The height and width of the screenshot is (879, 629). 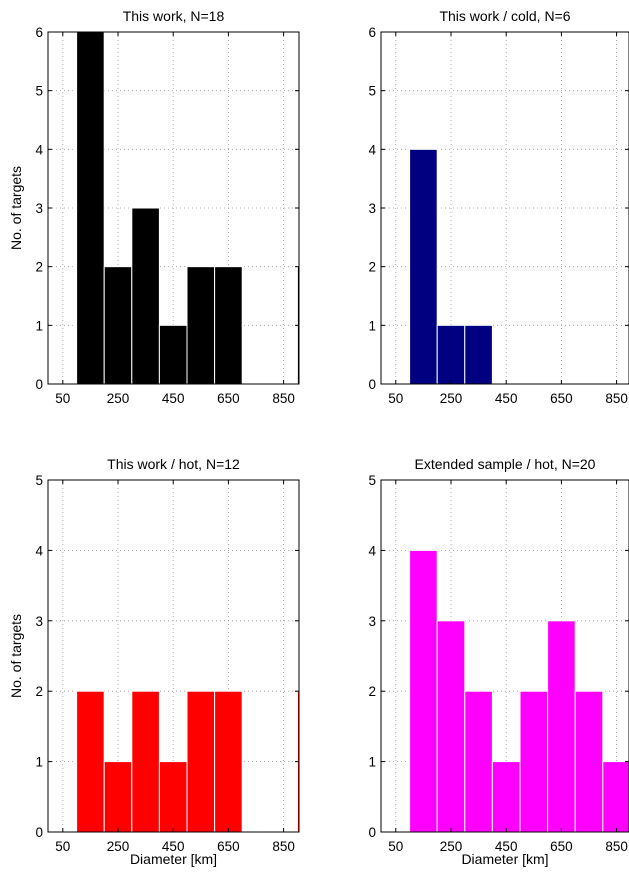 What do you see at coordinates (505, 464) in the screenshot?
I see `chart-title: Extended sample / hot, N=20` at bounding box center [505, 464].